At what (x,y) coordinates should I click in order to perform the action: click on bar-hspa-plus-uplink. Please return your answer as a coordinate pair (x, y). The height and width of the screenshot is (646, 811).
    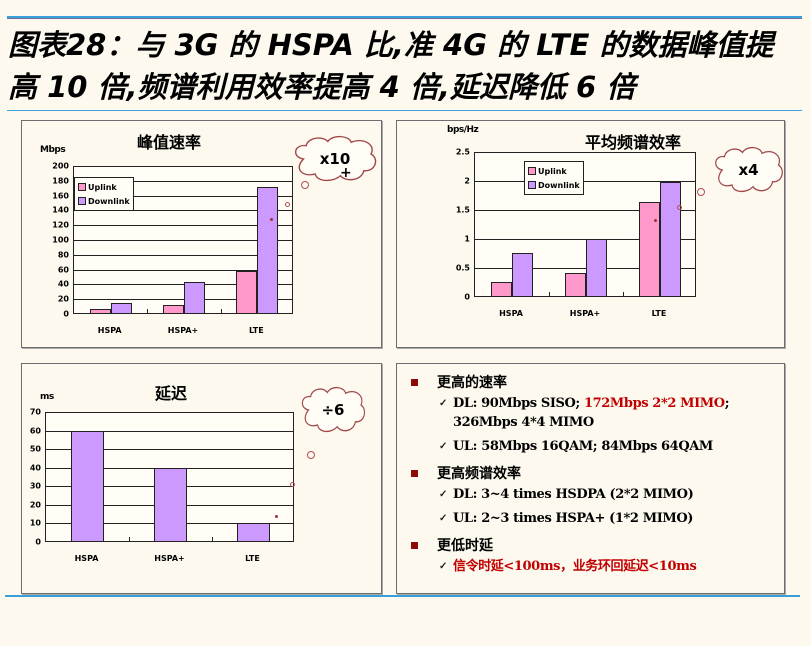
    Looking at the image, I should click on (575, 284).